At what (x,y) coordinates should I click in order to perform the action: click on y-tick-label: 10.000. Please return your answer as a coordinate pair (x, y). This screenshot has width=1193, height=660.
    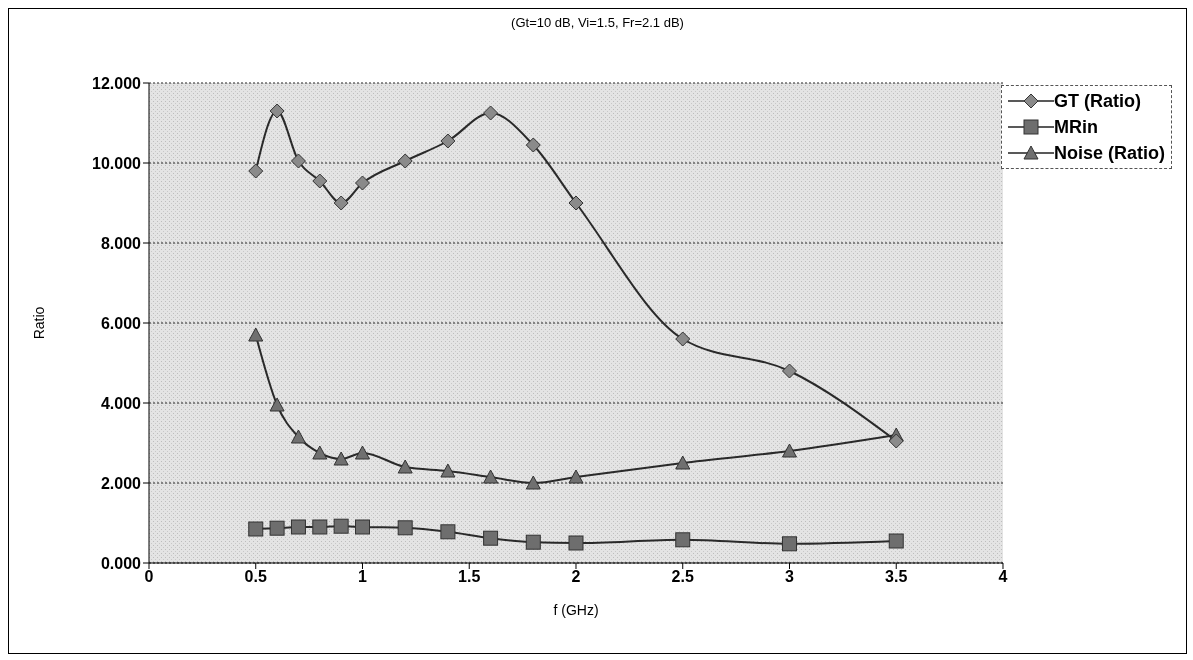
    Looking at the image, I should click on (117, 163).